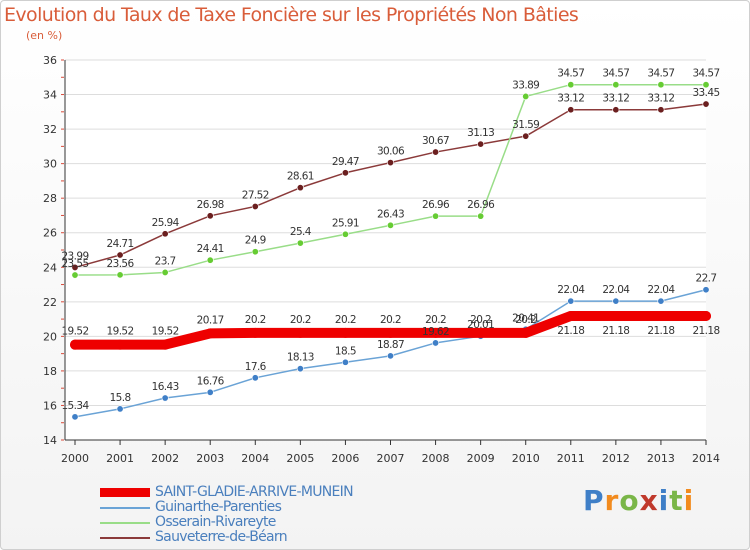 The image size is (750, 550). Describe the element at coordinates (255, 458) in the screenshot. I see `x-tick-label: 2004` at that location.